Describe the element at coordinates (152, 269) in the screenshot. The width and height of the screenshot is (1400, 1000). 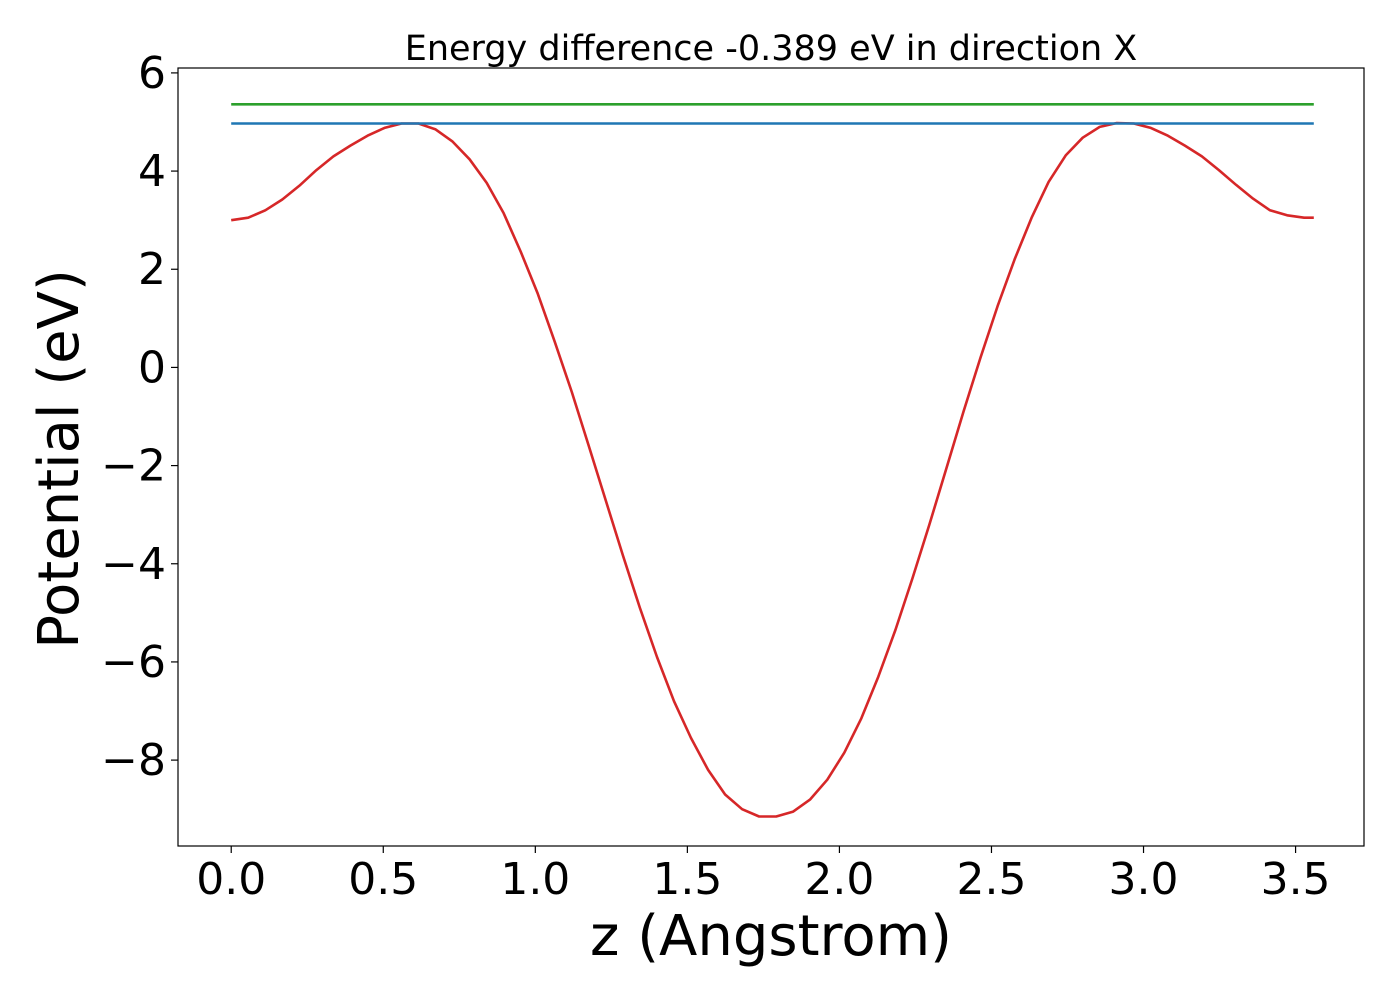
I see `y-tick-label: 2` at that location.